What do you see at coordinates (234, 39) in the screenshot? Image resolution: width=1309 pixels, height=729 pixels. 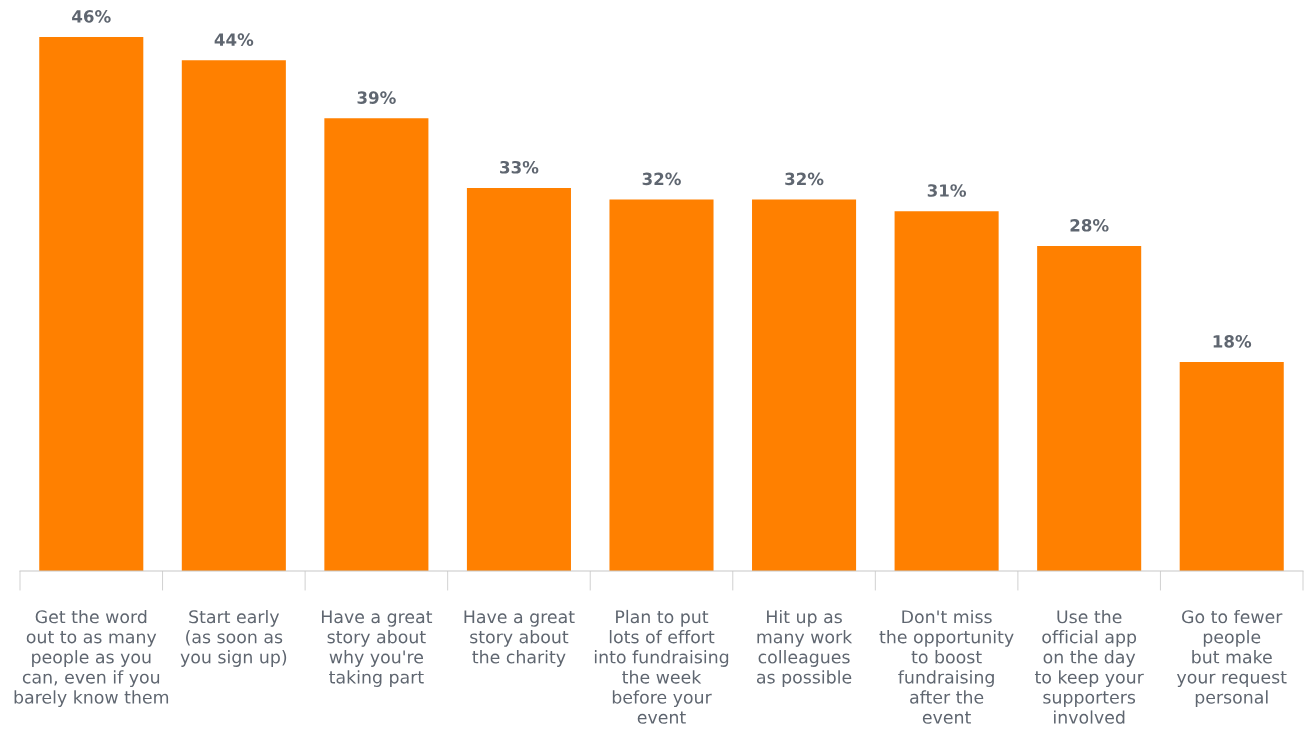 I see `data-label: 44%` at bounding box center [234, 39].